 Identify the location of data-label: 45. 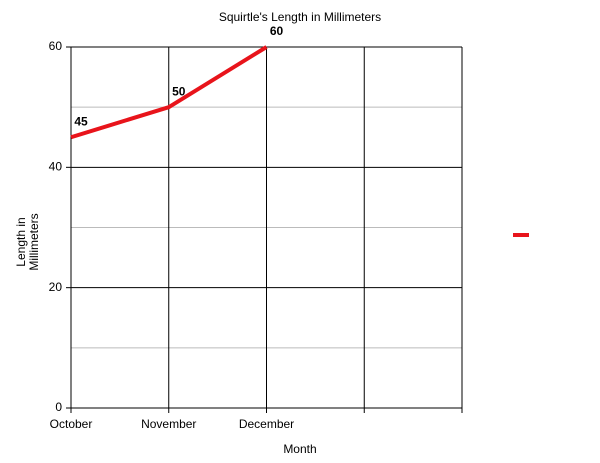
(81, 121).